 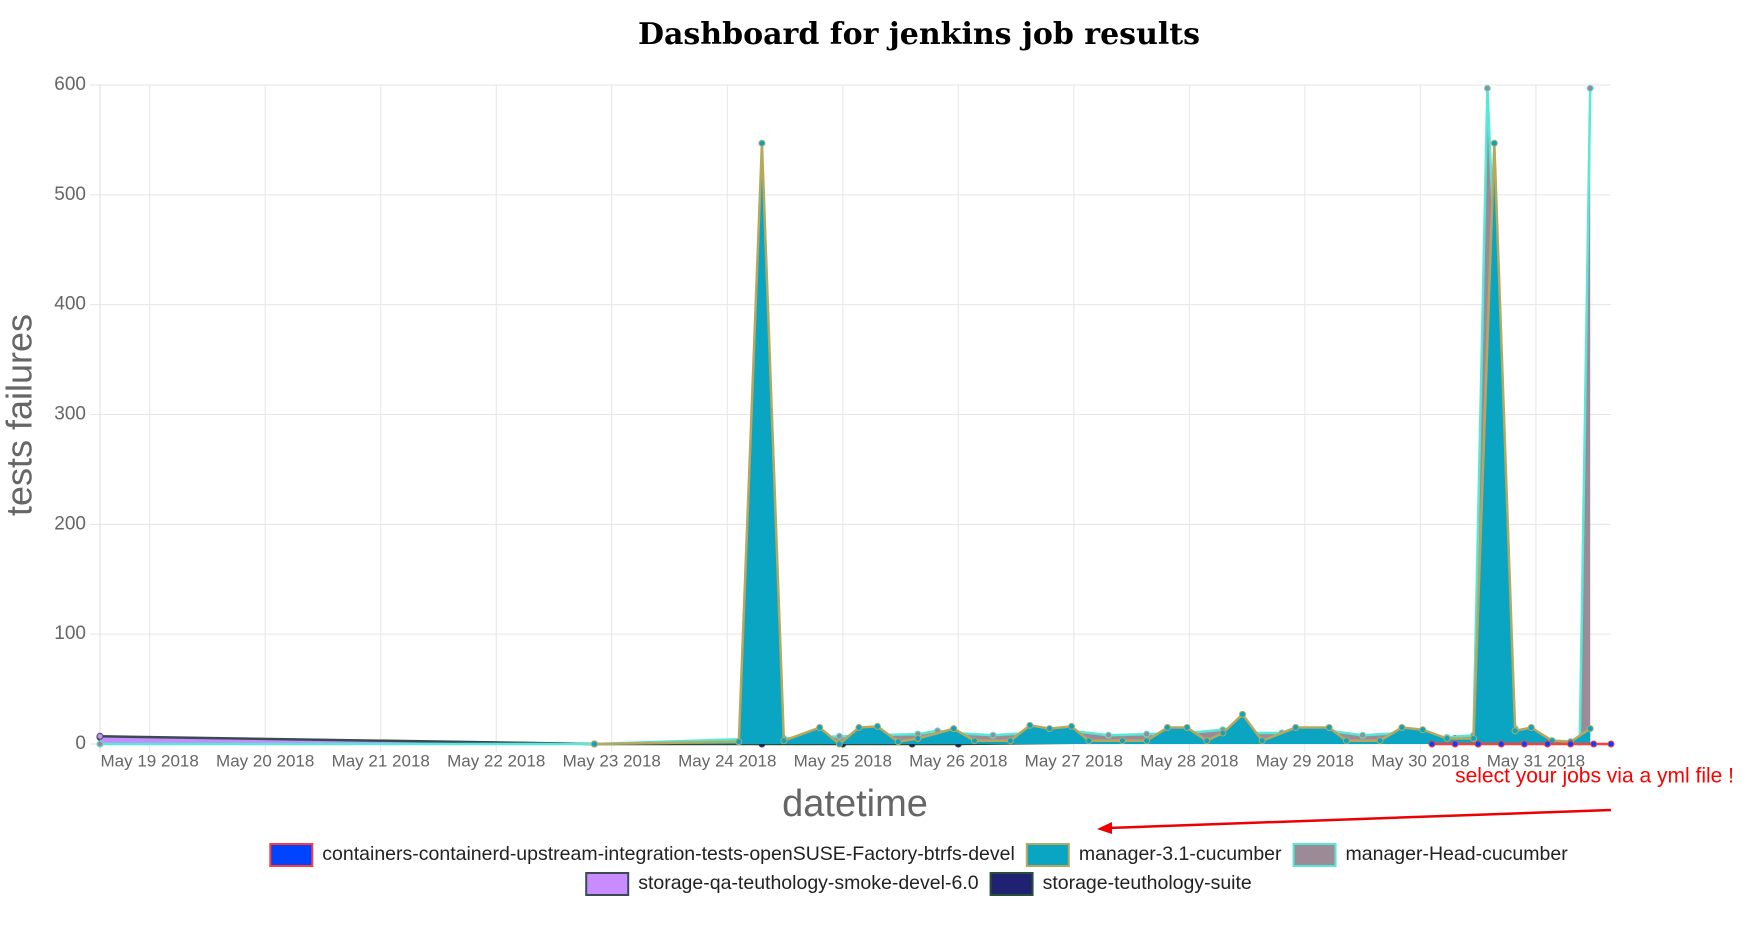 What do you see at coordinates (727, 760) in the screenshot?
I see `x-tick-label: May 24 2018` at bounding box center [727, 760].